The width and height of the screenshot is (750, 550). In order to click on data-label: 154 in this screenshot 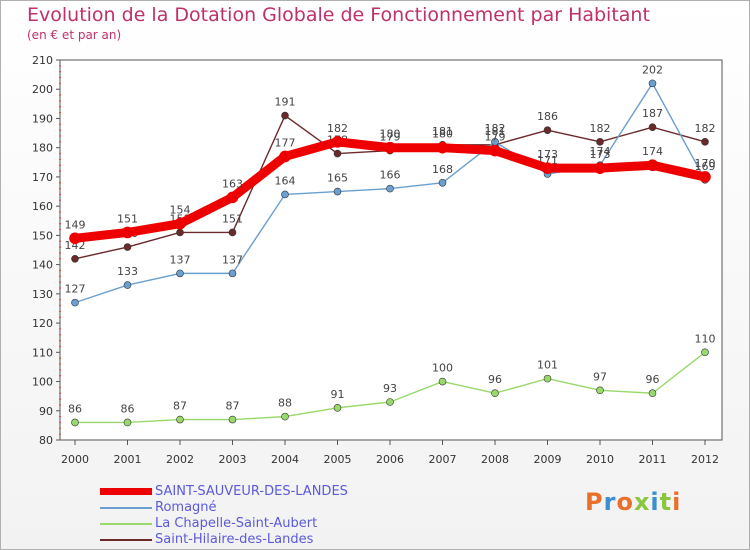, I will do `click(180, 210)`.